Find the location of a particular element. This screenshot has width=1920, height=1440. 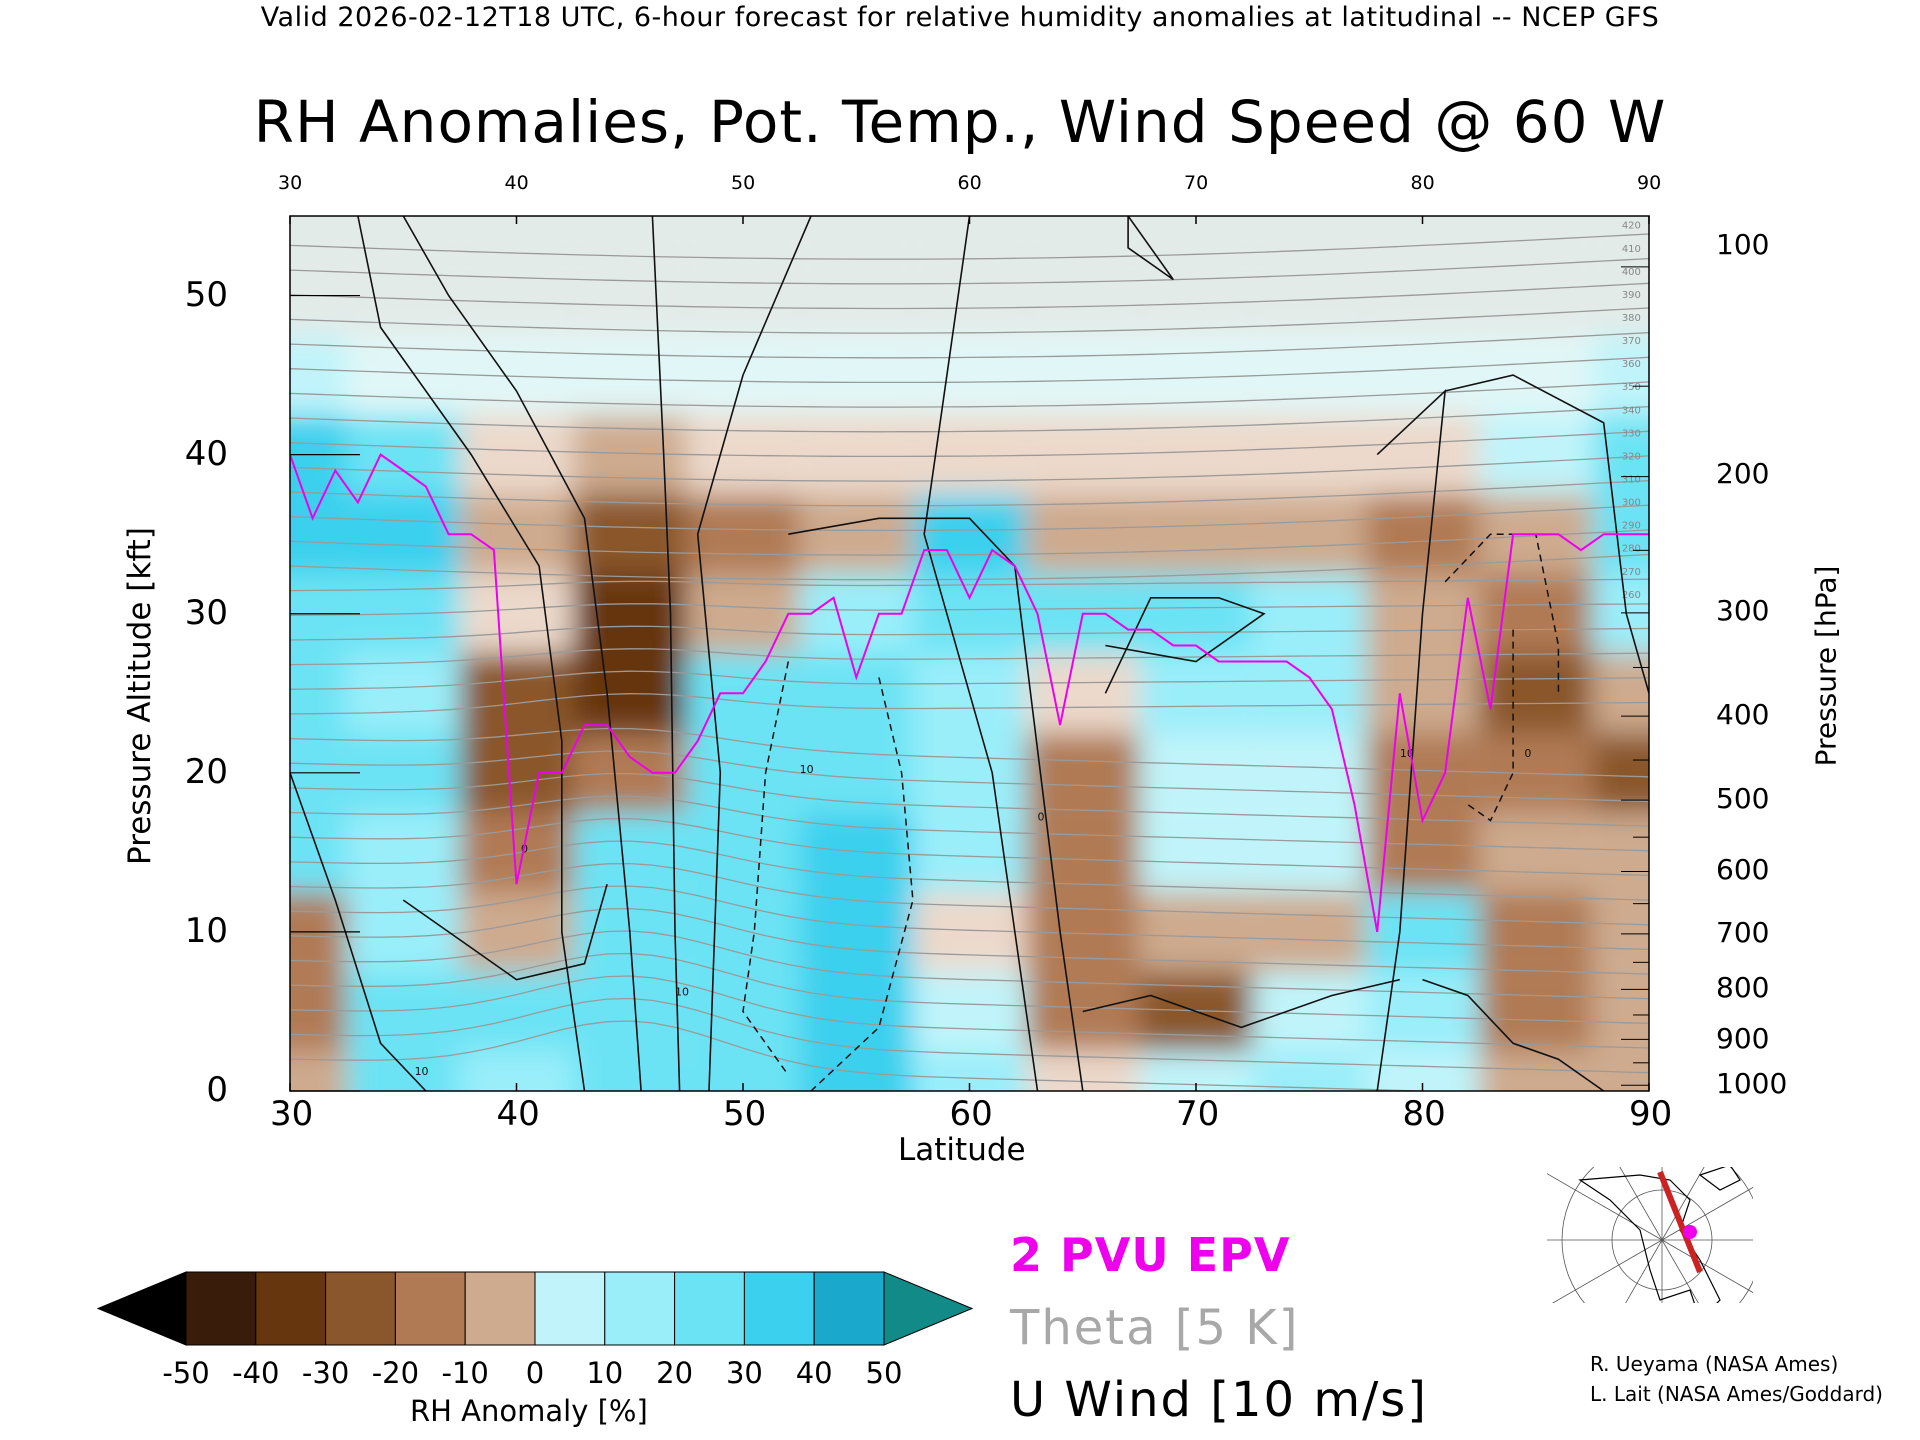

x-axis-label: Latitude is located at coordinates (962, 1150).